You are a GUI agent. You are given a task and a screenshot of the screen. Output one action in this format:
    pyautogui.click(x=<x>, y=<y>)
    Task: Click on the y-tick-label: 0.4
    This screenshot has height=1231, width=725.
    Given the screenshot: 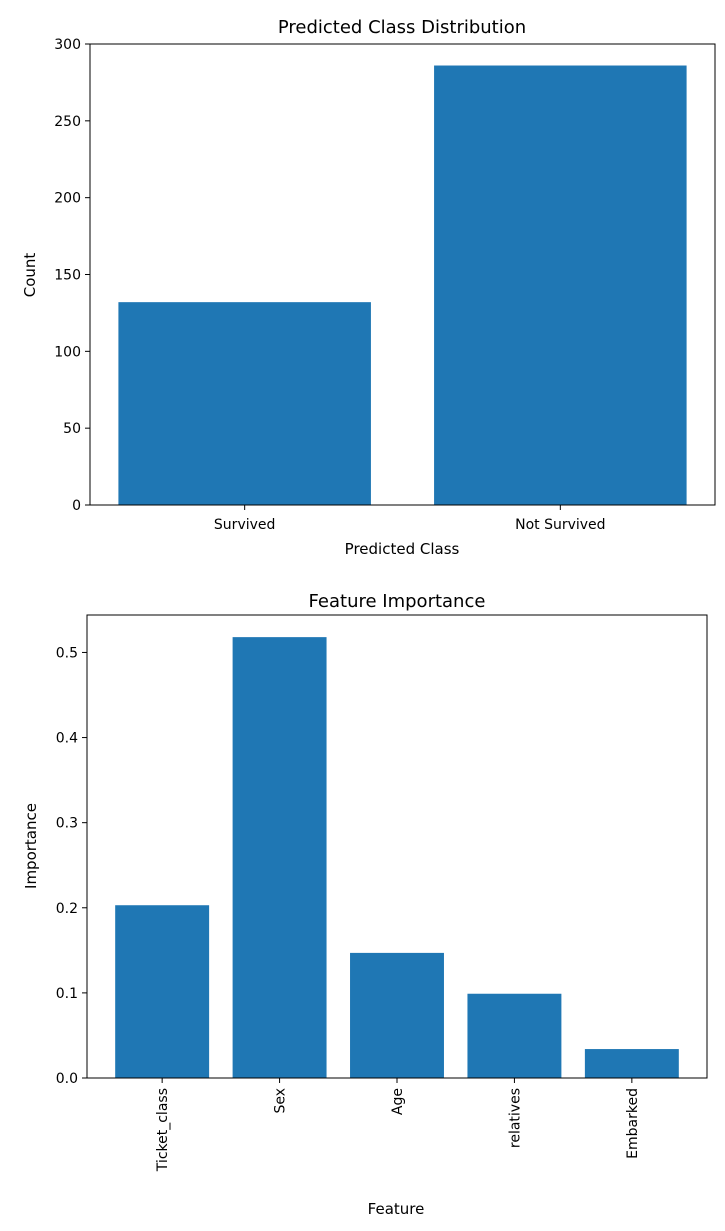 What is the action you would take?
    pyautogui.click(x=67, y=739)
    